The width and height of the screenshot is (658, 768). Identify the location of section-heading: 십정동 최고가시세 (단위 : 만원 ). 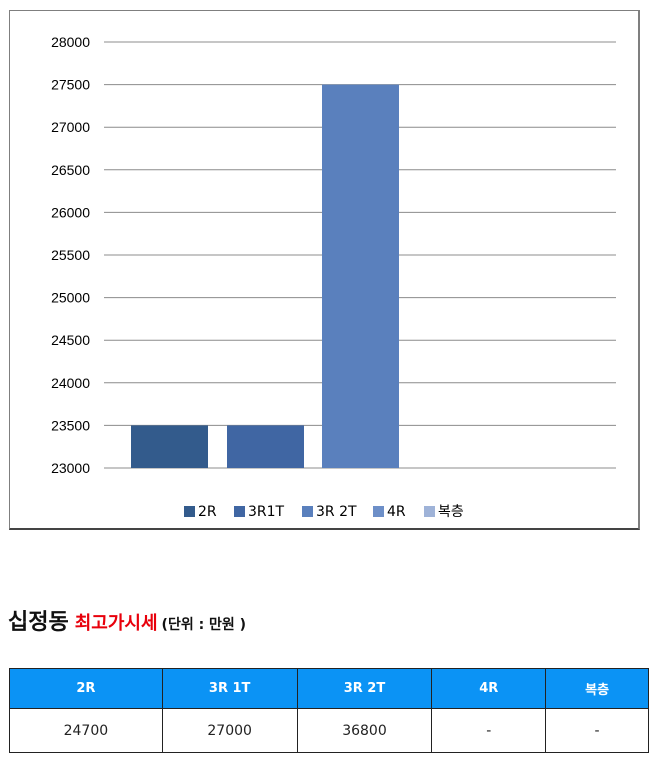
(127, 620).